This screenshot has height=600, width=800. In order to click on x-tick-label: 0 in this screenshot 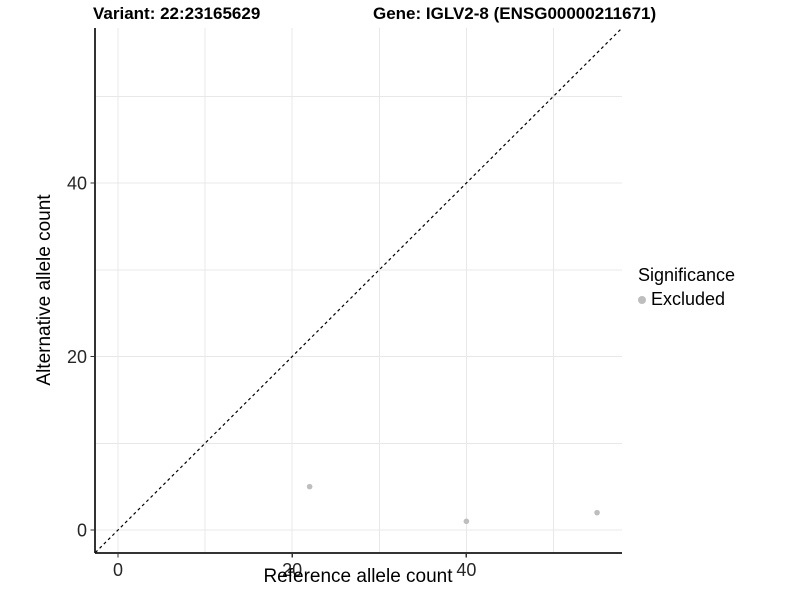, I will do `click(118, 570)`.